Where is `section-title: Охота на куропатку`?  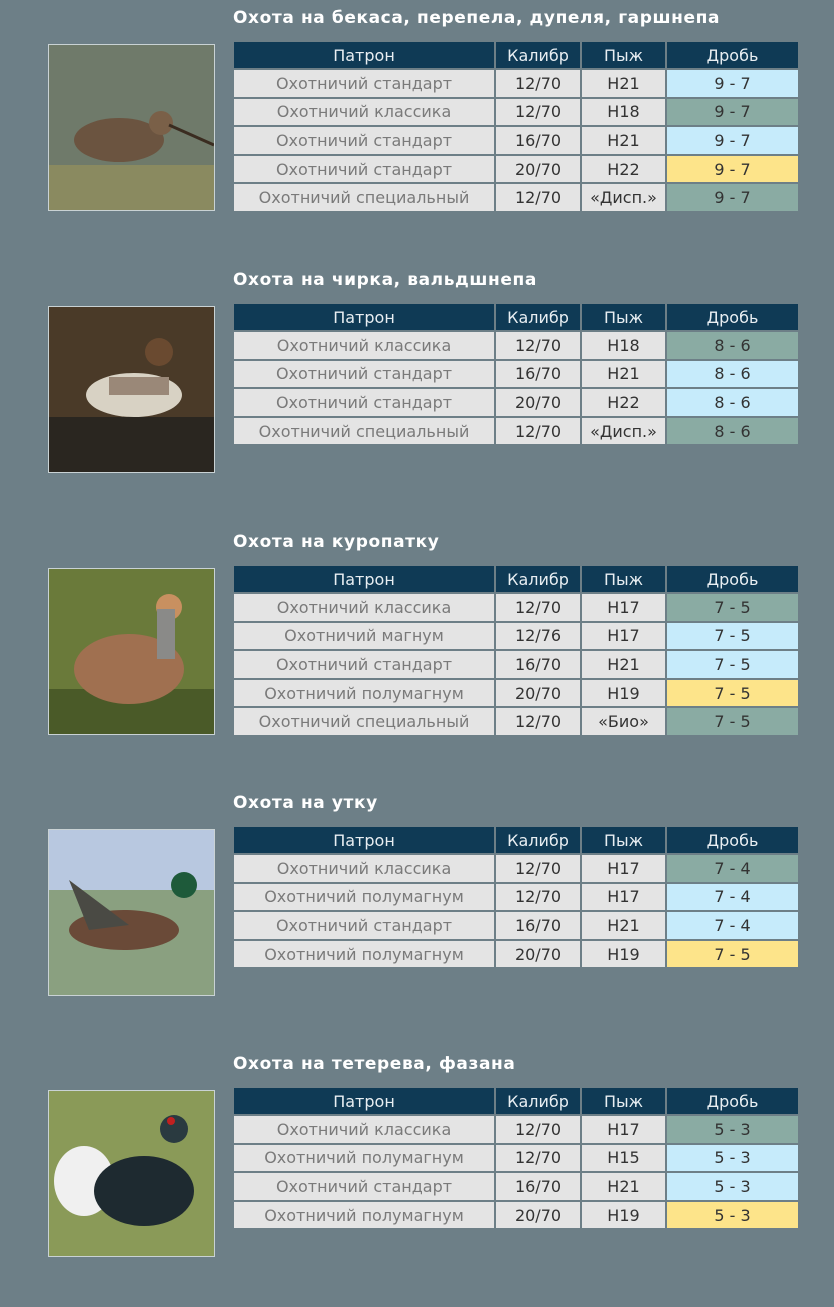 section-title: Охота на куропатку is located at coordinates (336, 542).